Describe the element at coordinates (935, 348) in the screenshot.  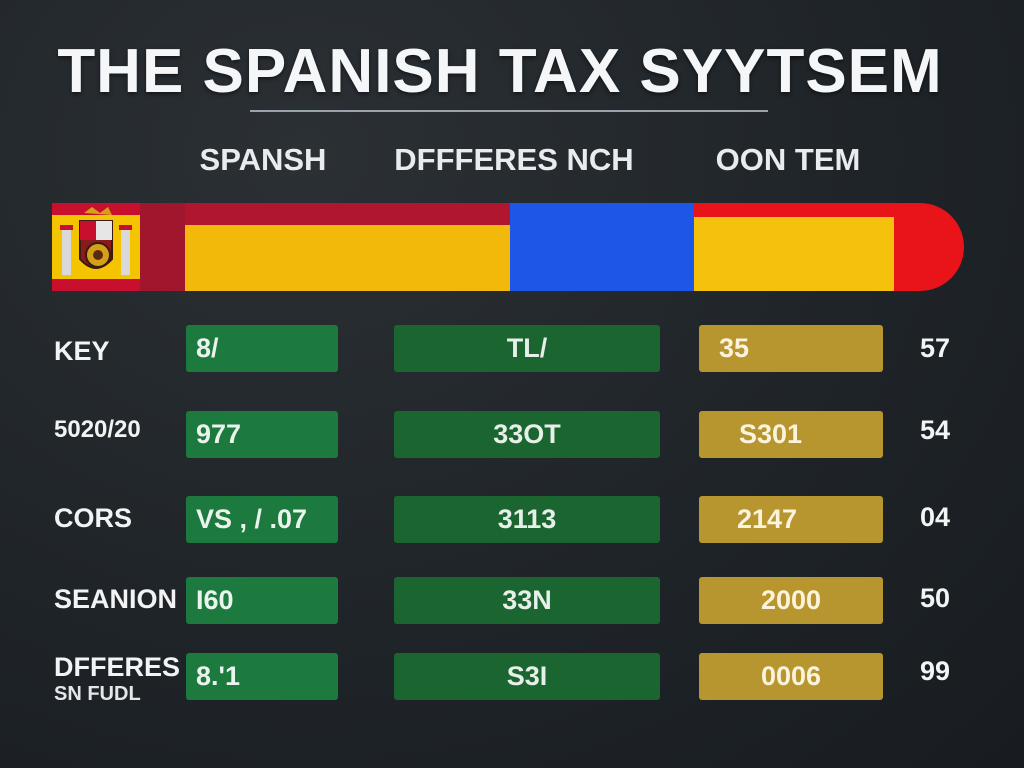
I see `cell-value: 57` at that location.